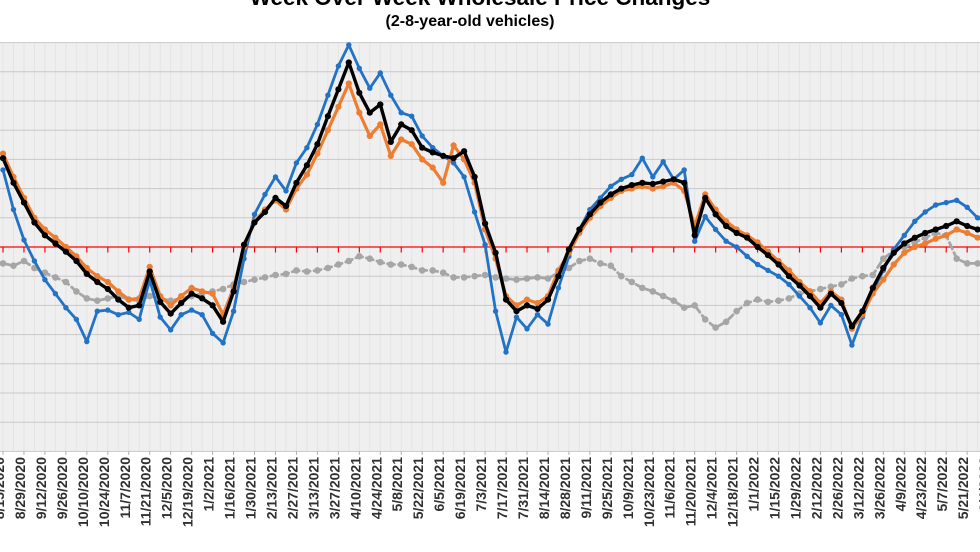 Image resolution: width=980 pixels, height=552 pixels. I want to click on x-axis-label: 4/9/2022, so click(900, 484).